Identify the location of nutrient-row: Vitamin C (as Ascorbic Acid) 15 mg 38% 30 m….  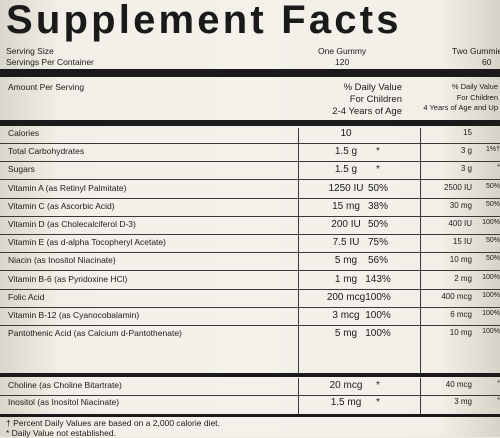
(250, 209).